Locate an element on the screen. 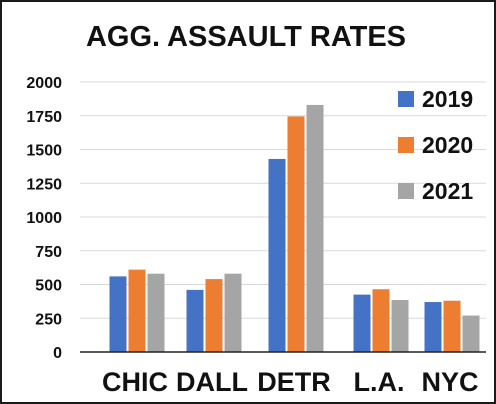 The width and height of the screenshot is (496, 404). x-tick-label: DALL is located at coordinates (212, 382).